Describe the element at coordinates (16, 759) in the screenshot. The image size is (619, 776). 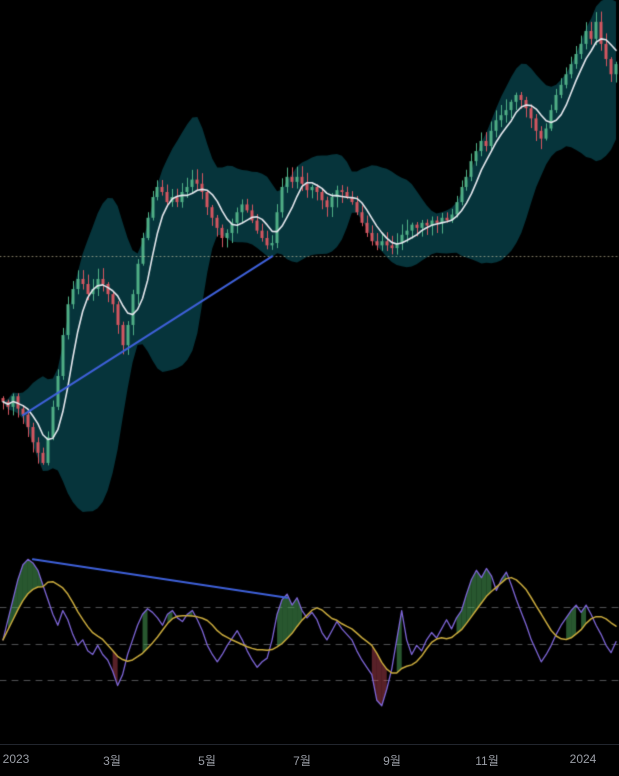
I see `axis-label-2023: 2023` at that location.